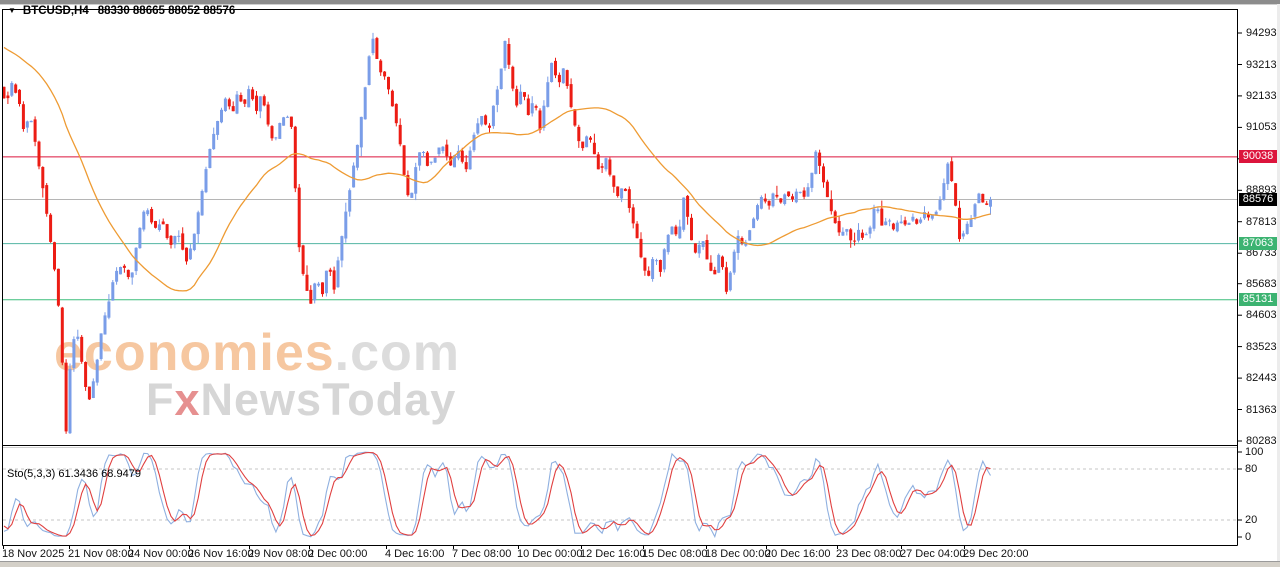 The width and height of the screenshot is (1280, 567). I want to click on chart-ohlc-values: 88330 88665 88052 88576, so click(166, 11).